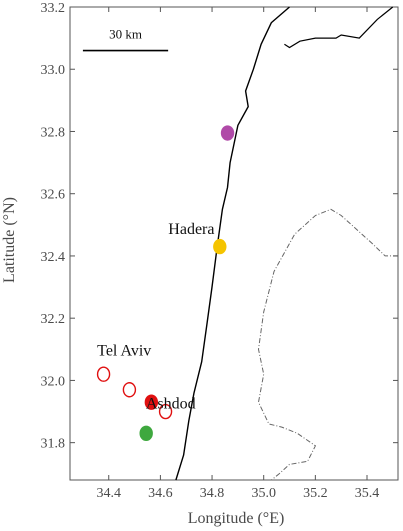 The height and width of the screenshot is (531, 403). What do you see at coordinates (53, 319) in the screenshot?
I see `y-tick-label: 32.2` at bounding box center [53, 319].